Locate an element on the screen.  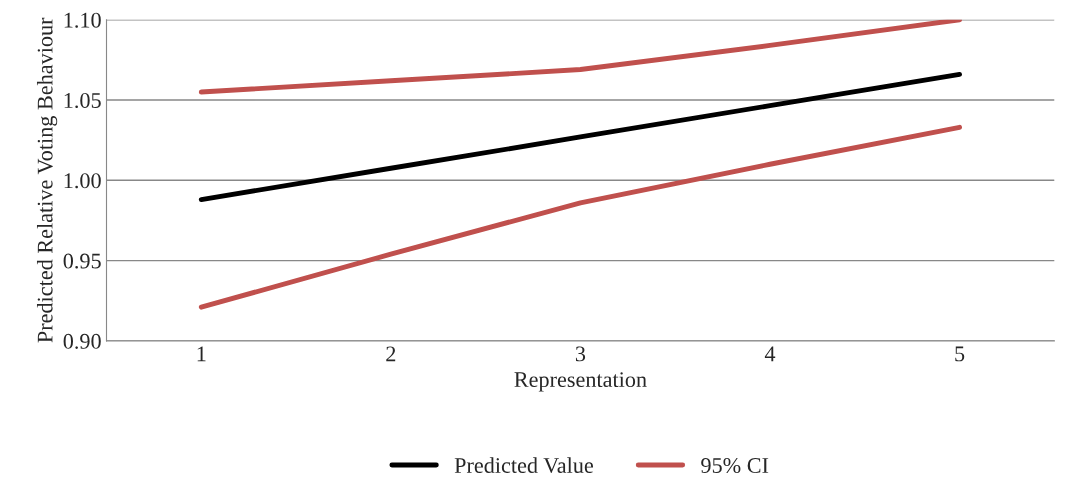
legend-label: Predicted Value is located at coordinates (524, 465).